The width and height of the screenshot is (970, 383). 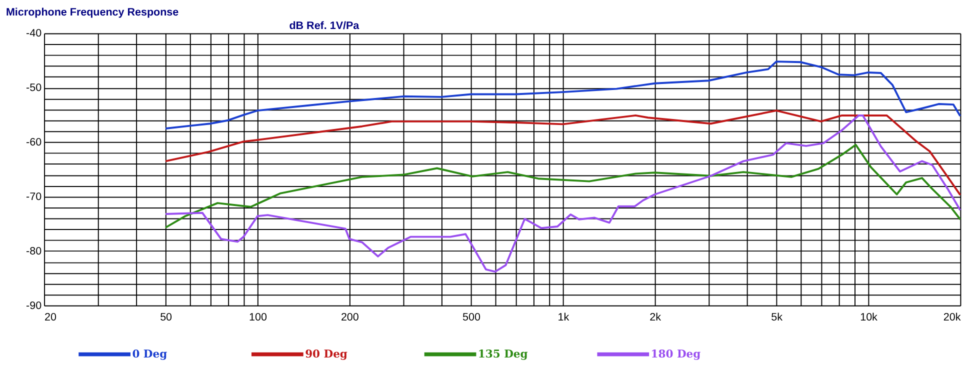 I want to click on legend-label: 0 Deg, so click(x=150, y=353).